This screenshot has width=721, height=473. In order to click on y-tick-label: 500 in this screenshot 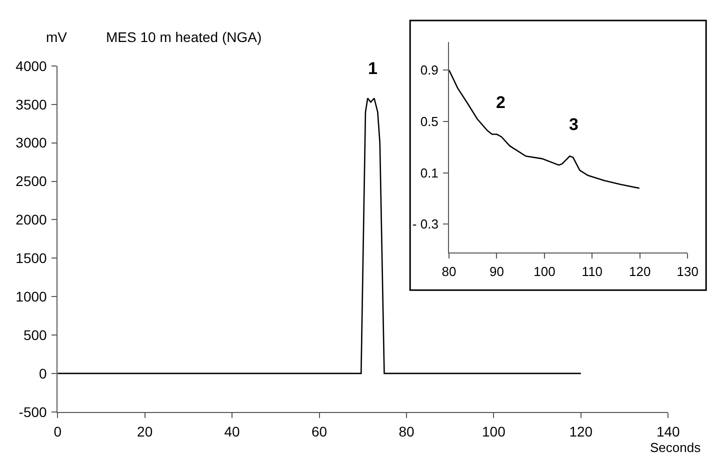, I will do `click(35, 334)`.